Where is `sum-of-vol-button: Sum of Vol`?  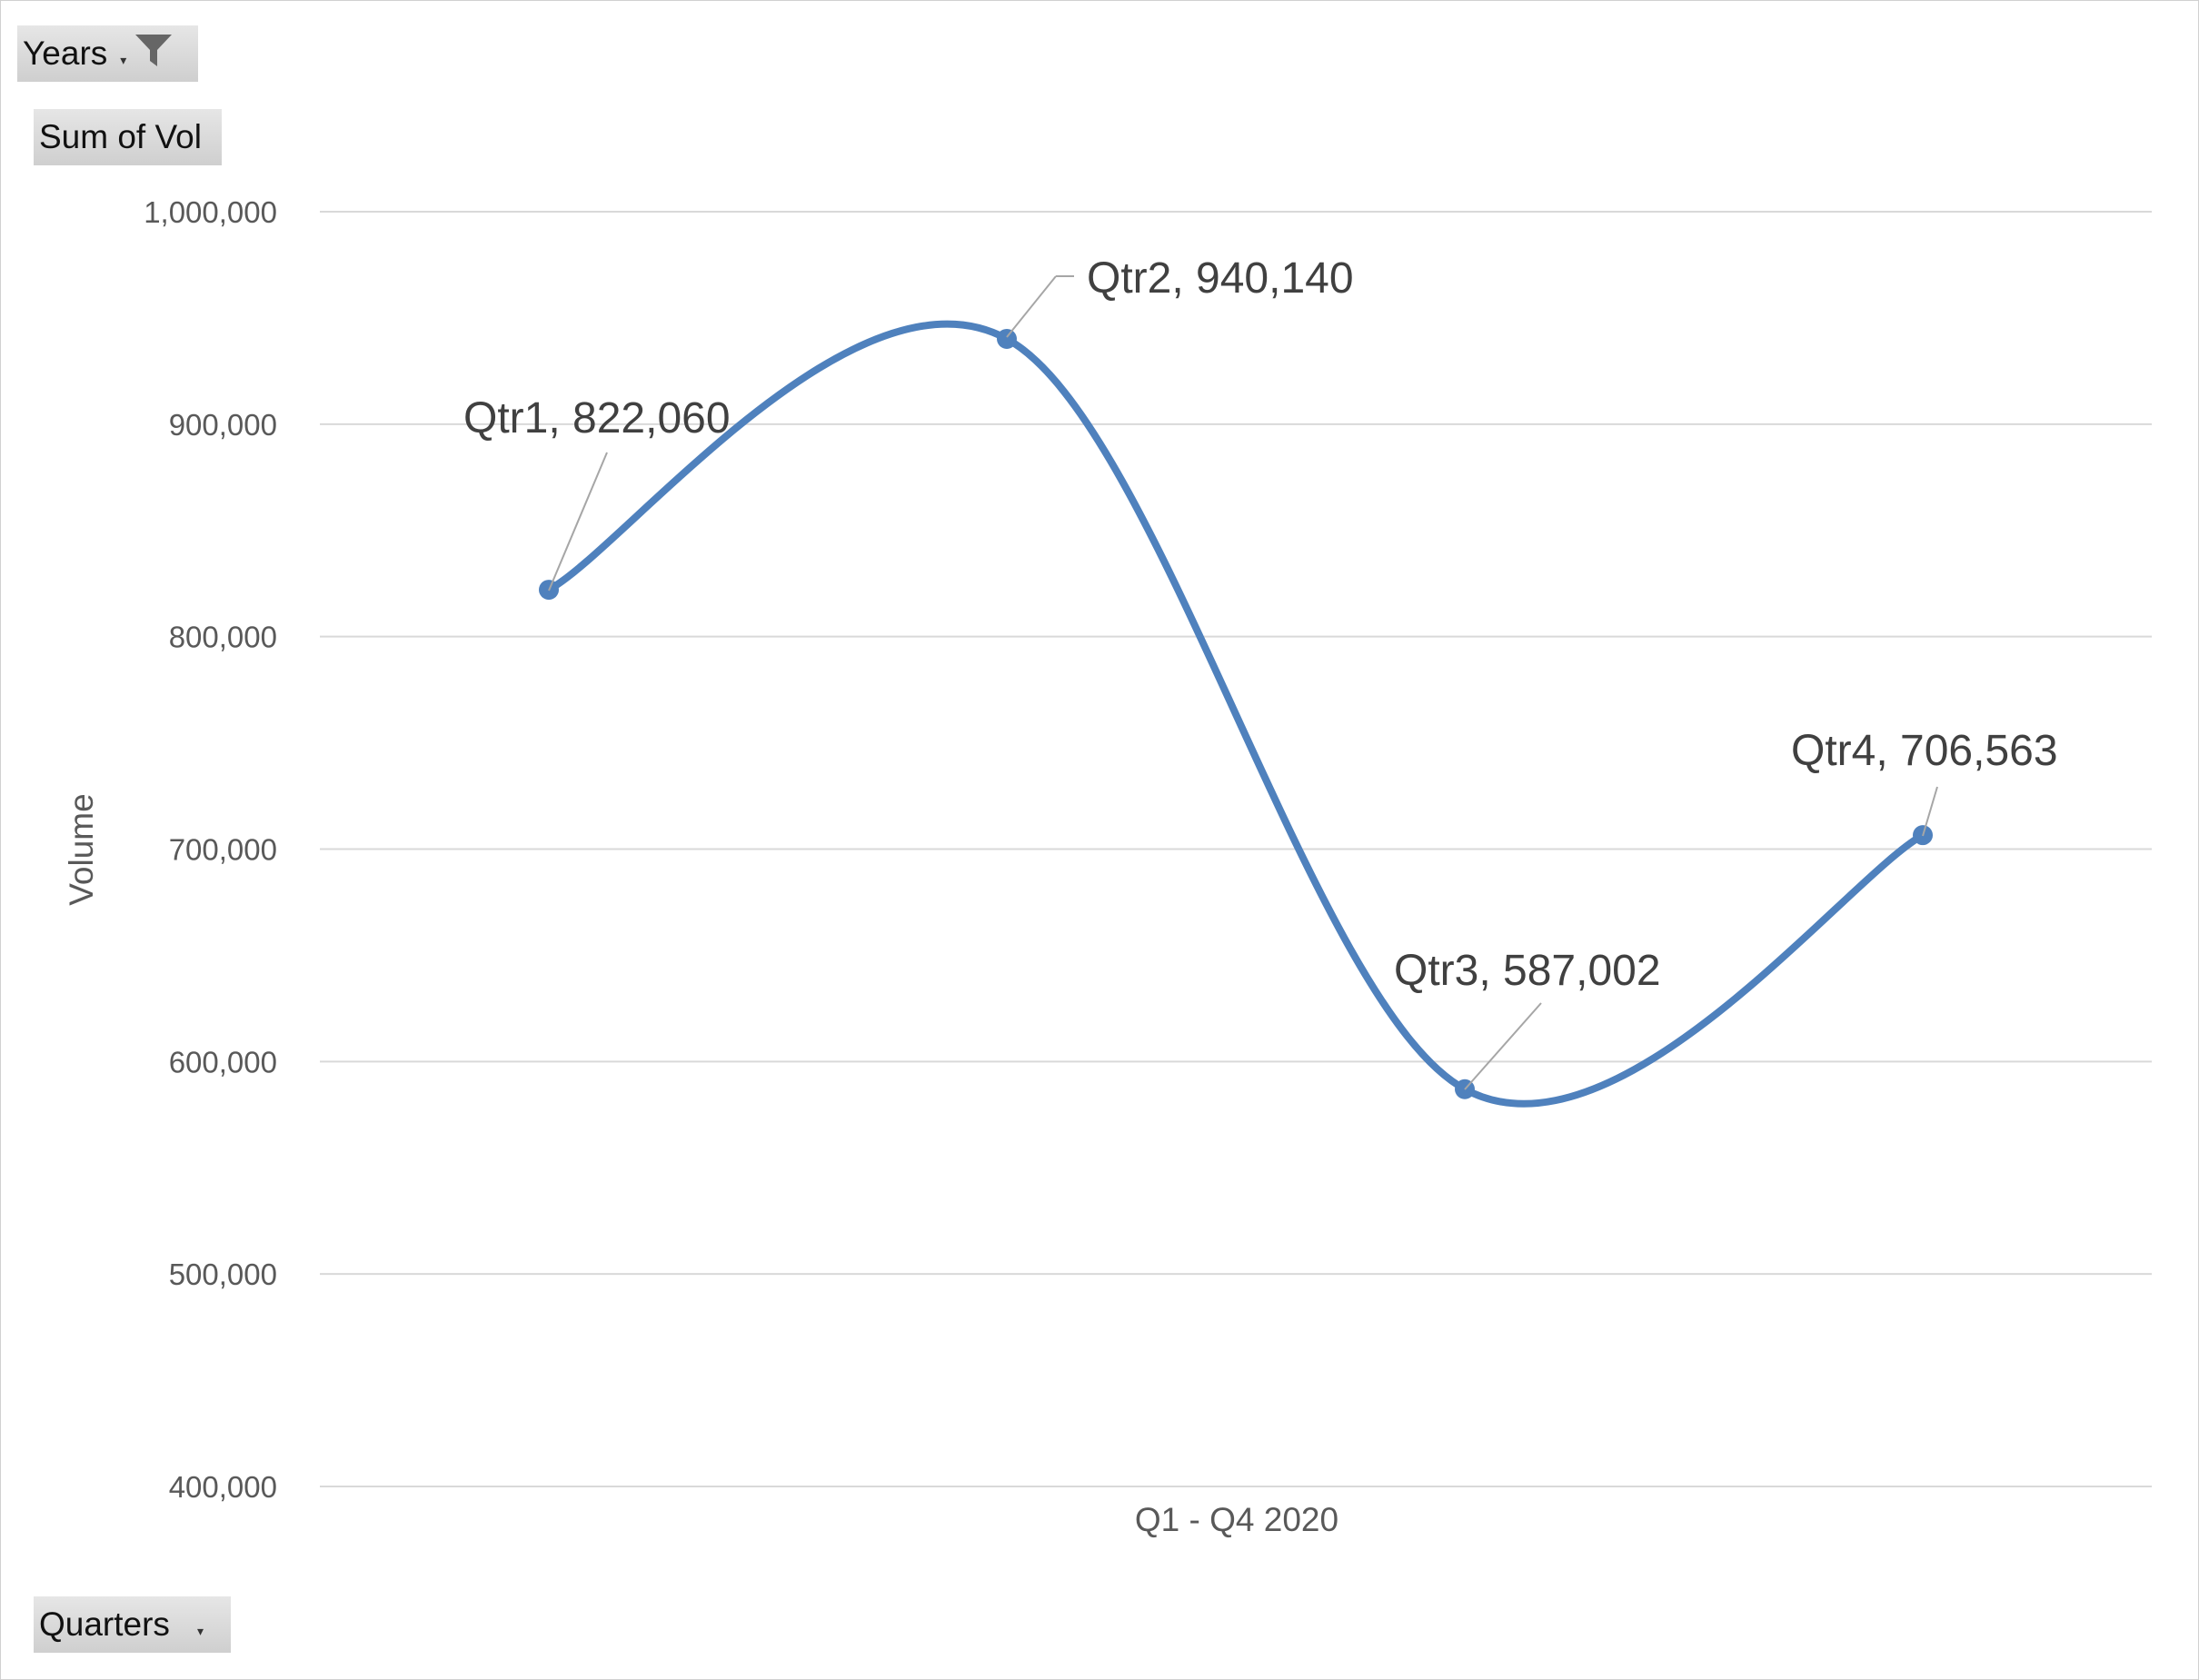 sum-of-vol-button: Sum of Vol is located at coordinates (128, 137).